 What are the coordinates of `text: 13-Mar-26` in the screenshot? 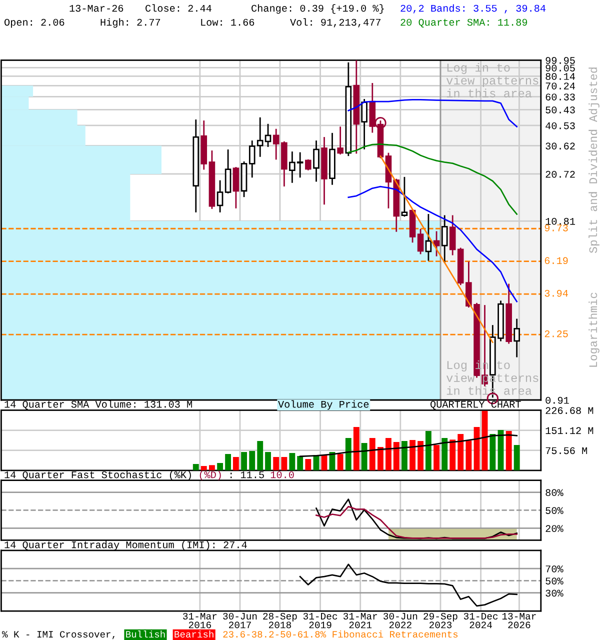 It's located at (97, 8).